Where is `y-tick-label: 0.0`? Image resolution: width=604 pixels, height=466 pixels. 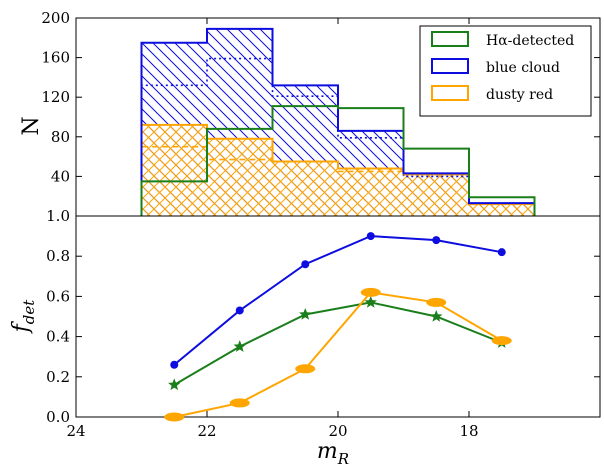
y-tick-label: 0.0 is located at coordinates (58, 417).